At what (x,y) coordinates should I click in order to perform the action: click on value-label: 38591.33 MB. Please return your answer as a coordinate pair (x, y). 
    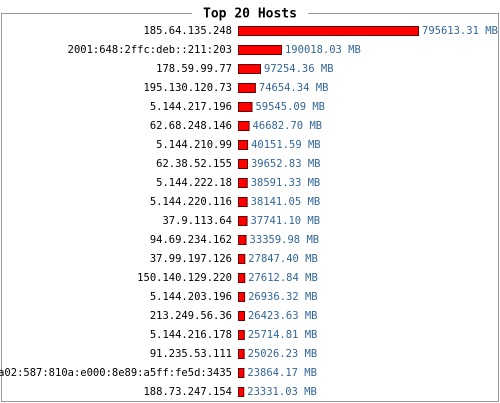
    Looking at the image, I should click on (286, 183).